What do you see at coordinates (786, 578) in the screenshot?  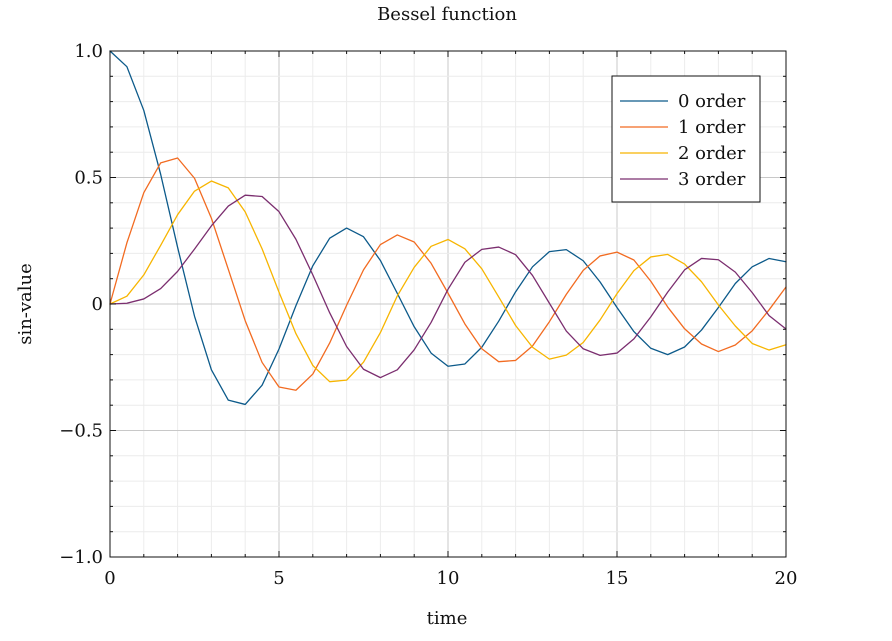 I see `x-tick-label: 20` at bounding box center [786, 578].